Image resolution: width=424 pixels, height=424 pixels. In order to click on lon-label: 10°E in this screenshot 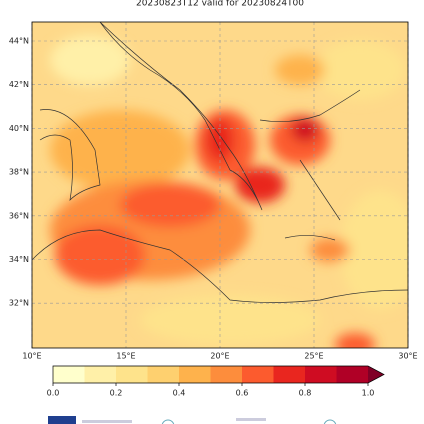, I will do `click(31, 356)`.